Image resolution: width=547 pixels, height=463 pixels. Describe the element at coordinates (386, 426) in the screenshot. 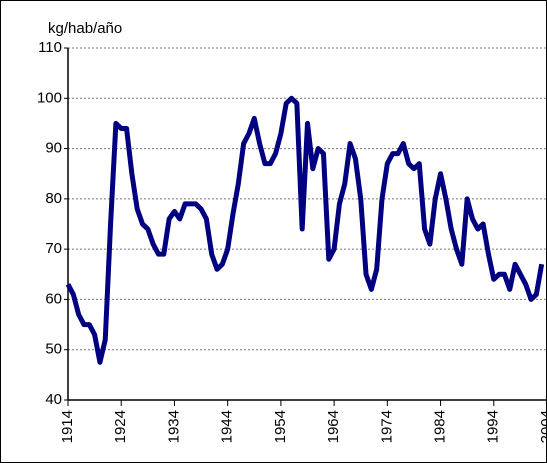

I see `x-tick-label: 1974` at that location.